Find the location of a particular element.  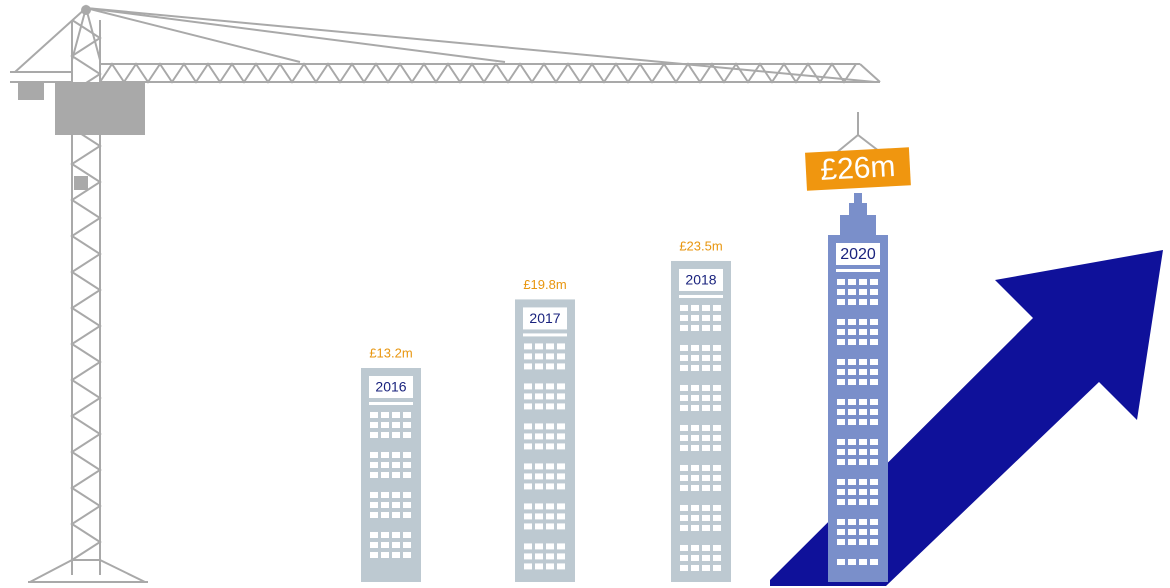

year-label: 2016 is located at coordinates (390, 387).